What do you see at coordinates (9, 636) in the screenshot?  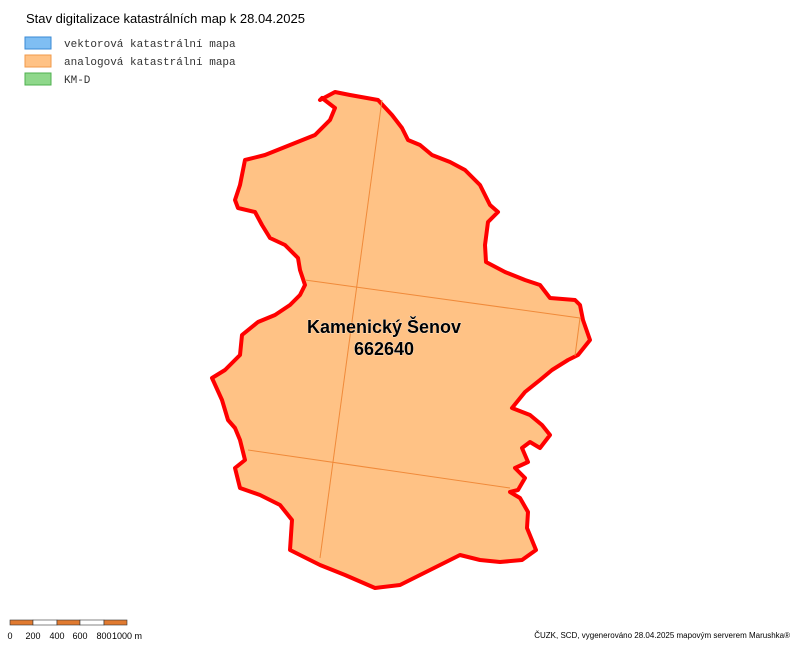 I see `scale-label: 0` at bounding box center [9, 636].